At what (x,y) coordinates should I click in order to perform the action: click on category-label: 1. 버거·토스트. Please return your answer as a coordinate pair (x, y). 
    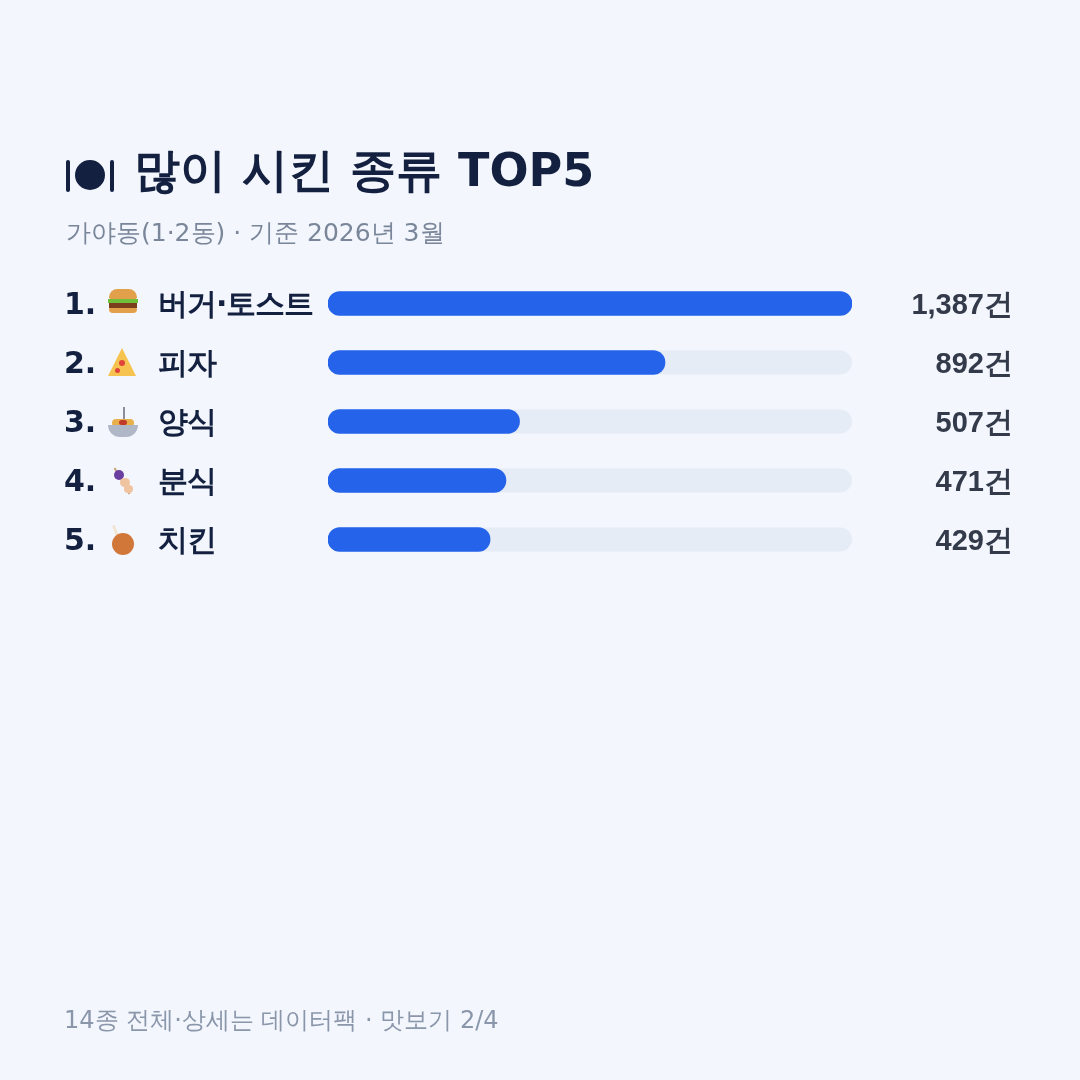
    Looking at the image, I should click on (189, 303).